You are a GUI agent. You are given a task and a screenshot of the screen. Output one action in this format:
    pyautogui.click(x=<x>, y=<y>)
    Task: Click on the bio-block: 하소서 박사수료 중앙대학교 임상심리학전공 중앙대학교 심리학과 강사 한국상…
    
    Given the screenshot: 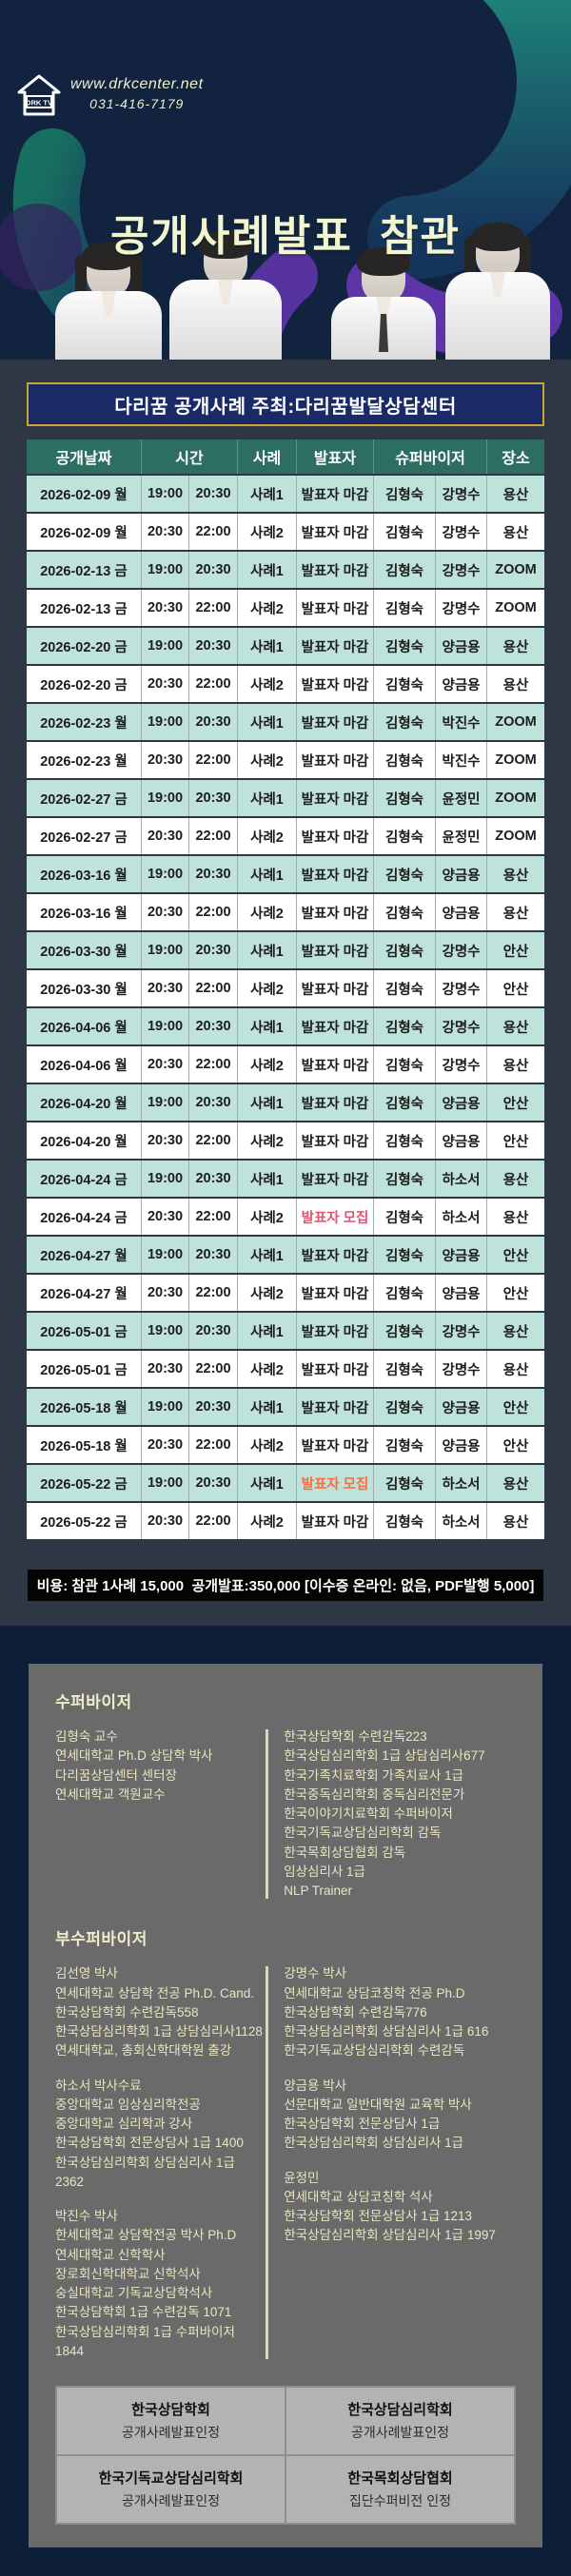 What is the action you would take?
    pyautogui.click(x=149, y=2134)
    